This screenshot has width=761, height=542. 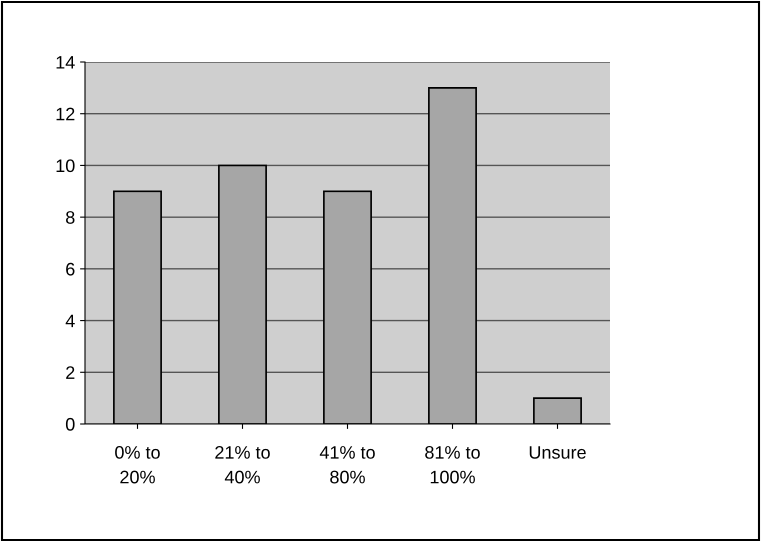 I want to click on x-tick-label: 21% to 40%, so click(x=242, y=465).